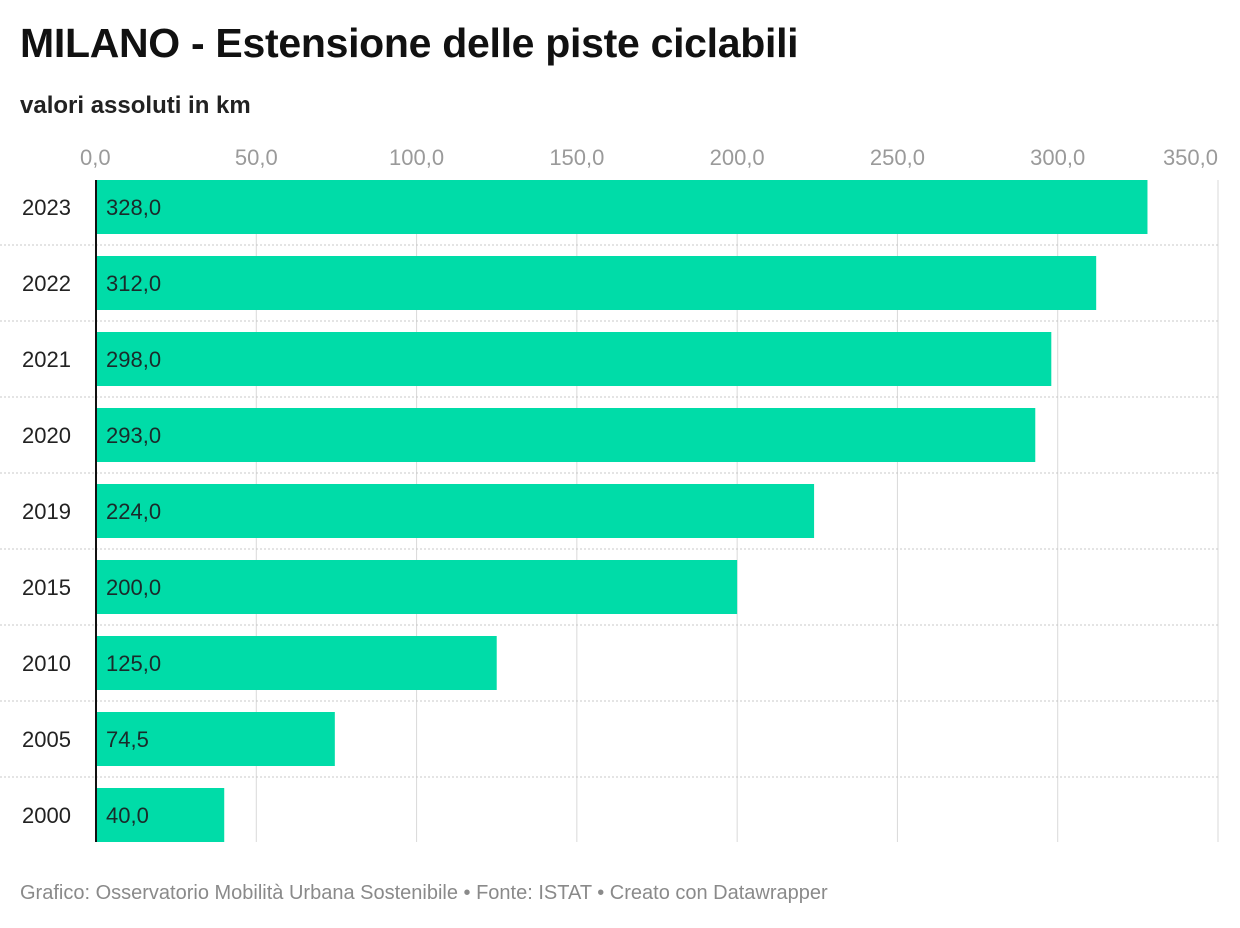 The height and width of the screenshot is (928, 1240). I want to click on chart-subtitle: valori assoluti in km, so click(135, 105).